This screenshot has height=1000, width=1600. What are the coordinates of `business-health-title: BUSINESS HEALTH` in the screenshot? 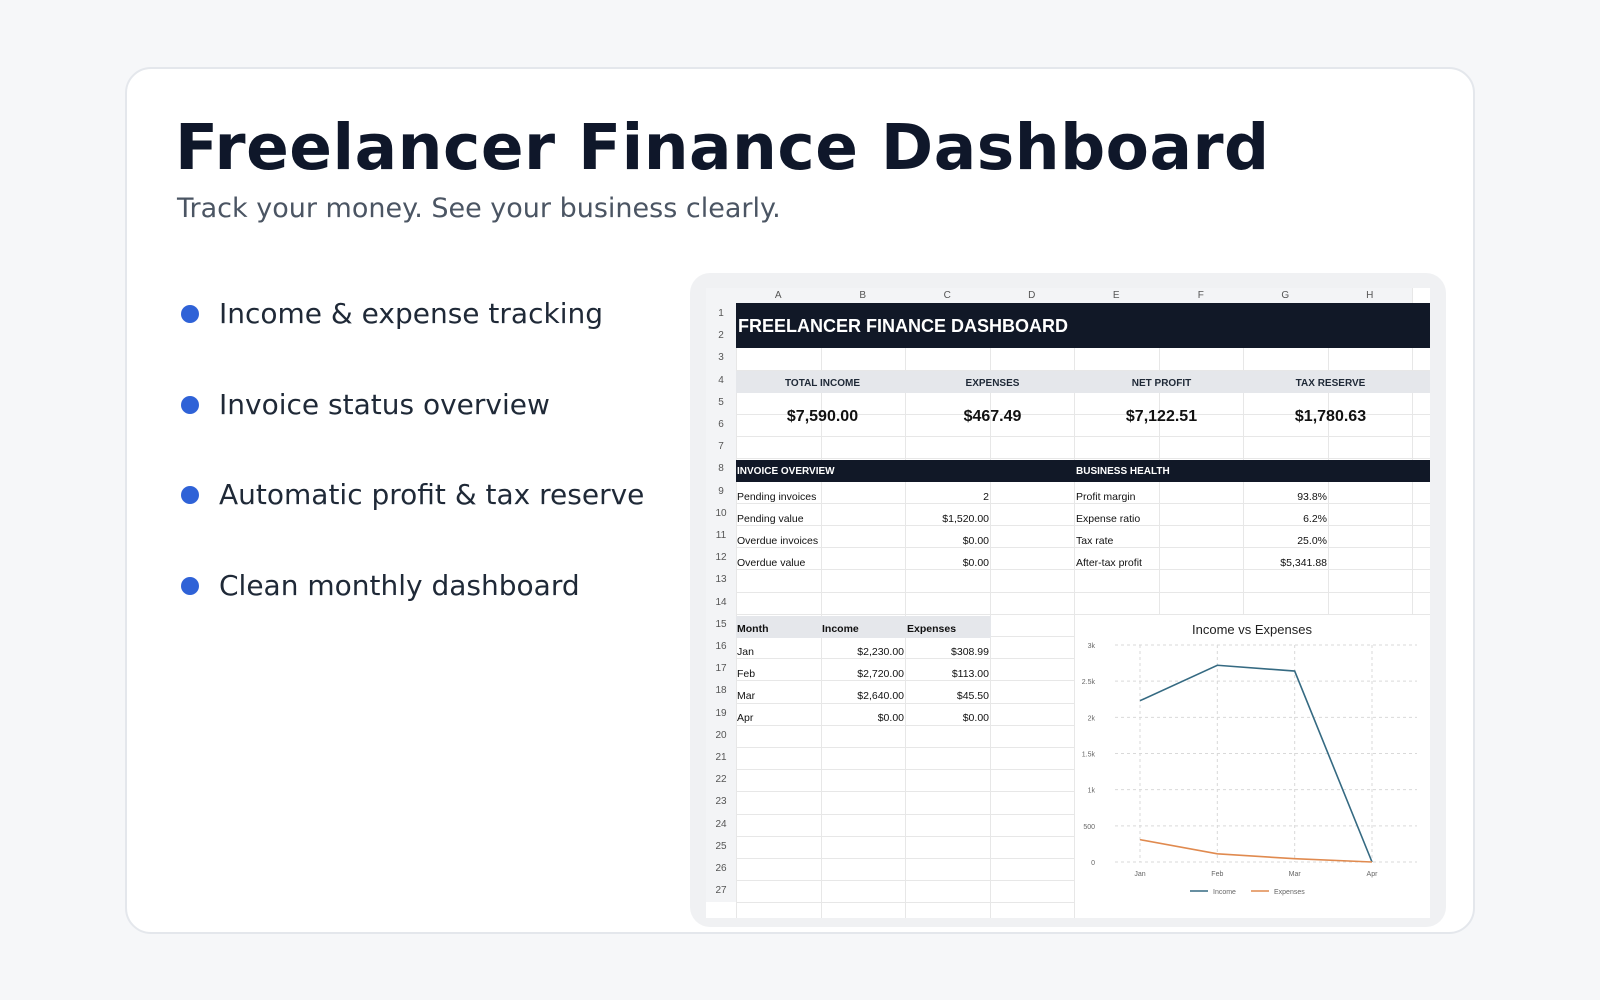 It's located at (1123, 471).